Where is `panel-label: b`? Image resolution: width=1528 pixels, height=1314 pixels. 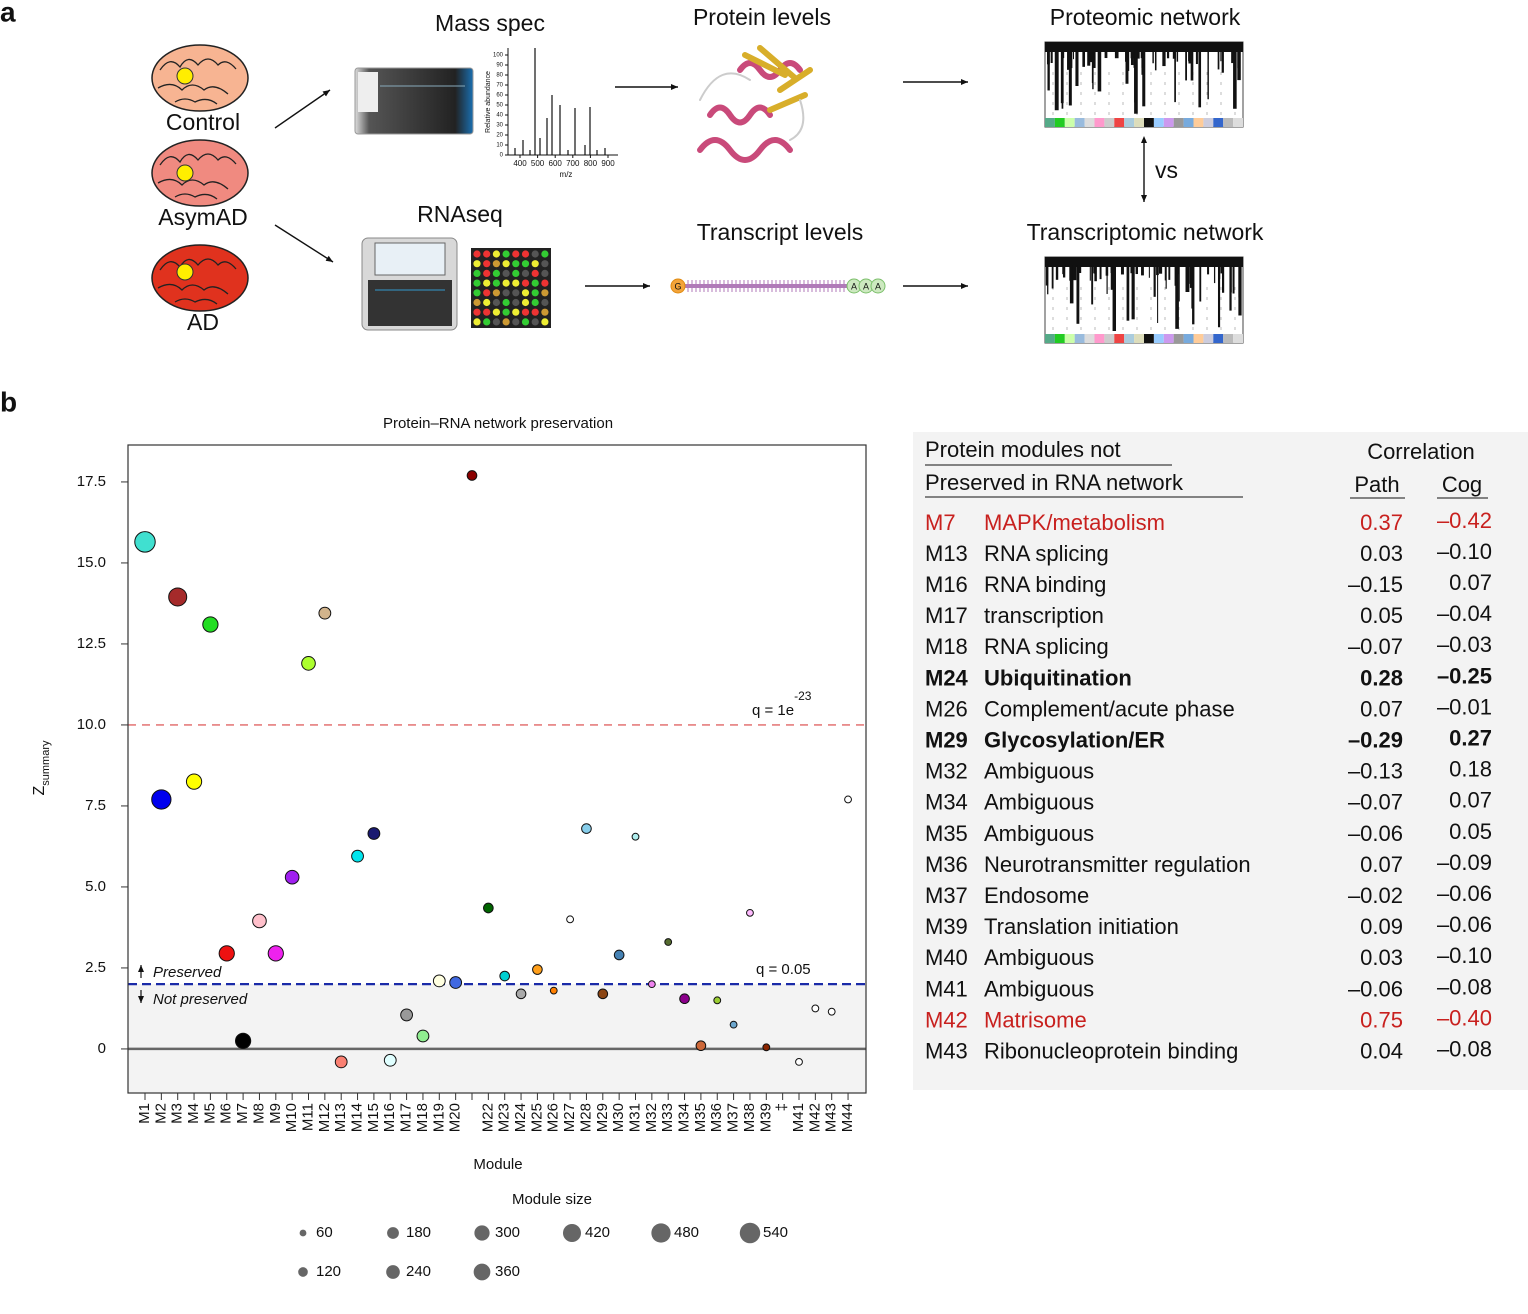 panel-label: b is located at coordinates (8, 401).